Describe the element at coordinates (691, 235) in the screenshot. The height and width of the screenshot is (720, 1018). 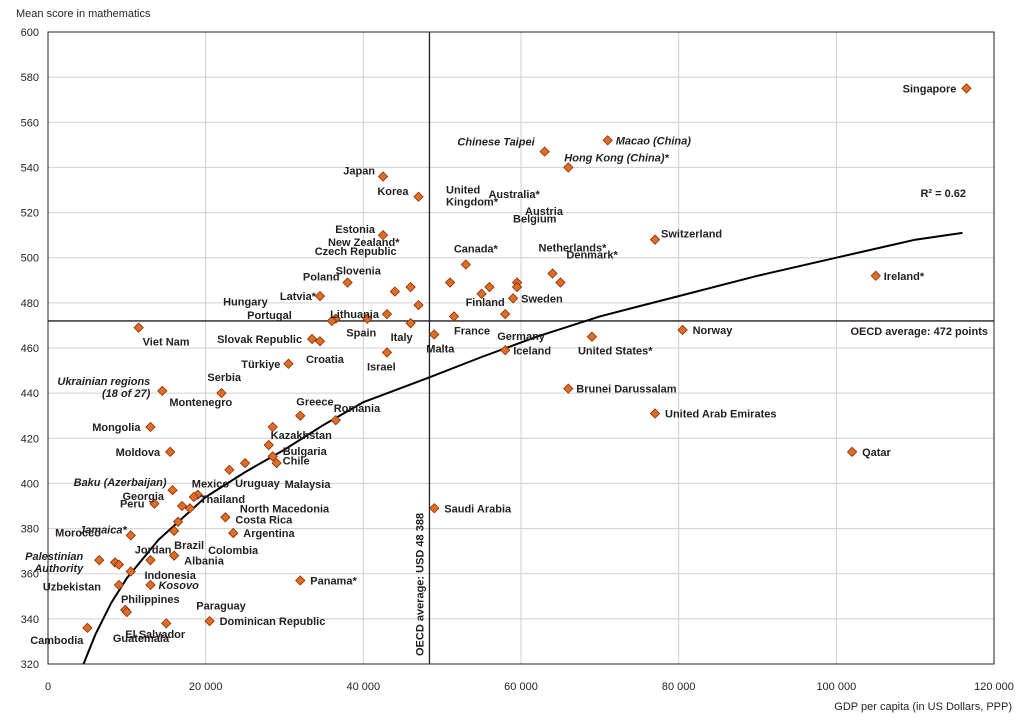
I see `label-switzerland: Switzerland` at that location.